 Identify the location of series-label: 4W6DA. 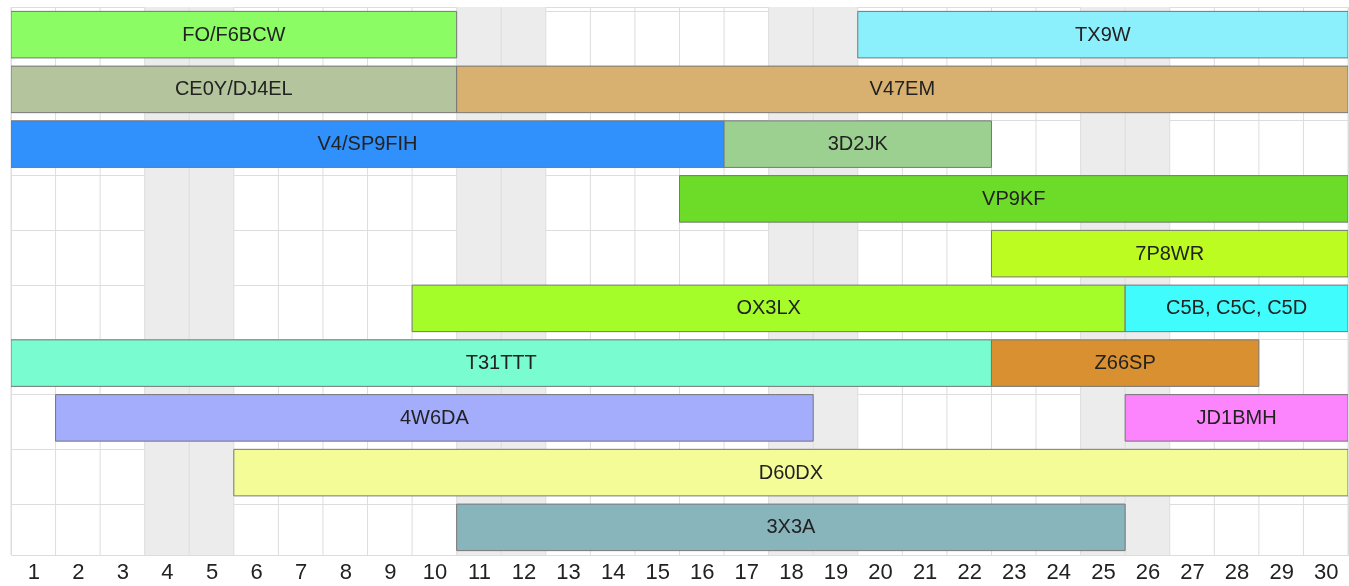
(434, 416).